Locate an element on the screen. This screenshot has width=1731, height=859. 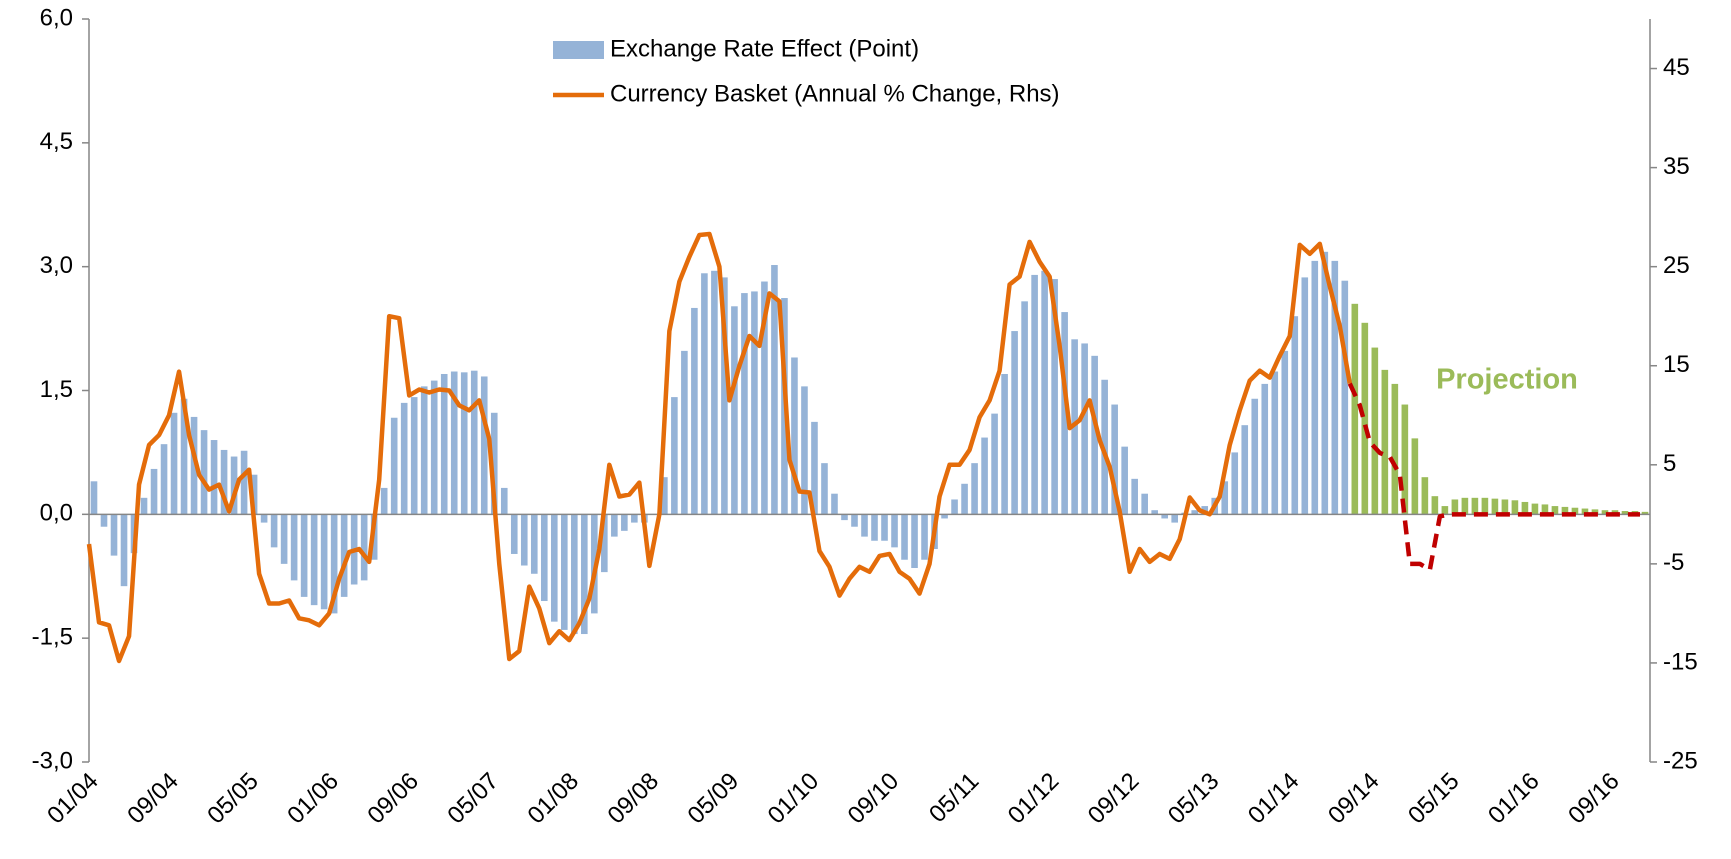
line is located at coordinates (1493, 477).